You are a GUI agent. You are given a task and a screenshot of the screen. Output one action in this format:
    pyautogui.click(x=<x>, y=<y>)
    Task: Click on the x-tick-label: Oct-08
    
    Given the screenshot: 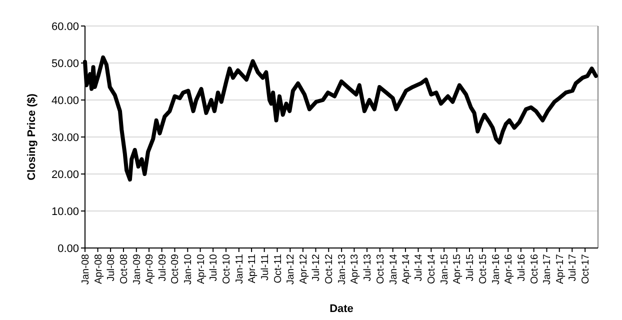 What is the action you would take?
    pyautogui.click(x=124, y=269)
    